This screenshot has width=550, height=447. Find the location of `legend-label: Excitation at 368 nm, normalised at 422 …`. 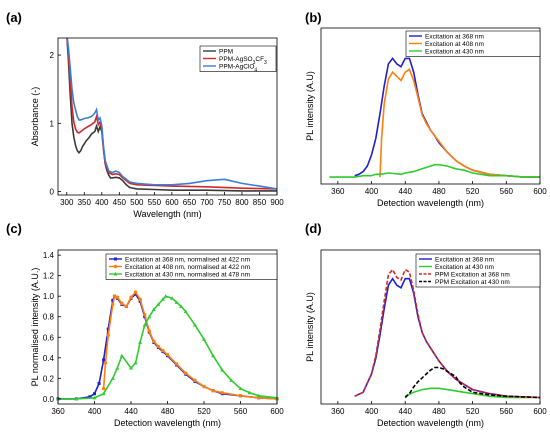

legend-label: Excitation at 368 nm, normalised at 422 … is located at coordinates (187, 259).